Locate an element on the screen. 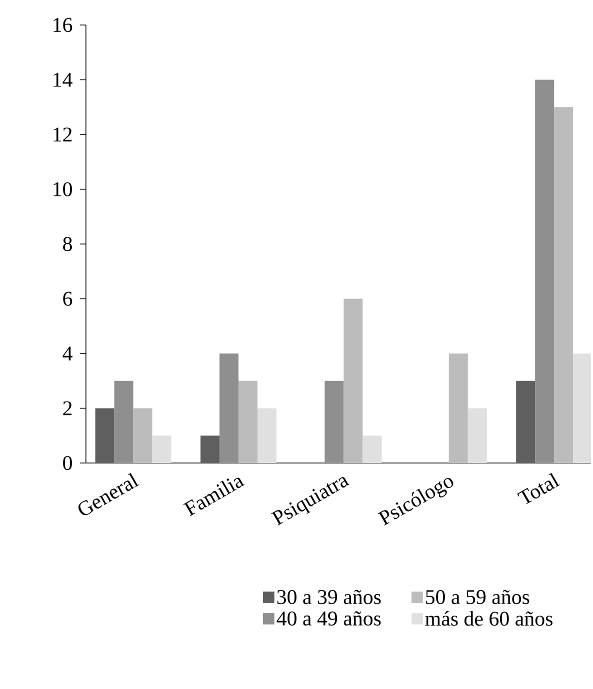 The width and height of the screenshot is (593, 689). y-tick-label: 10 is located at coordinates (63, 189).